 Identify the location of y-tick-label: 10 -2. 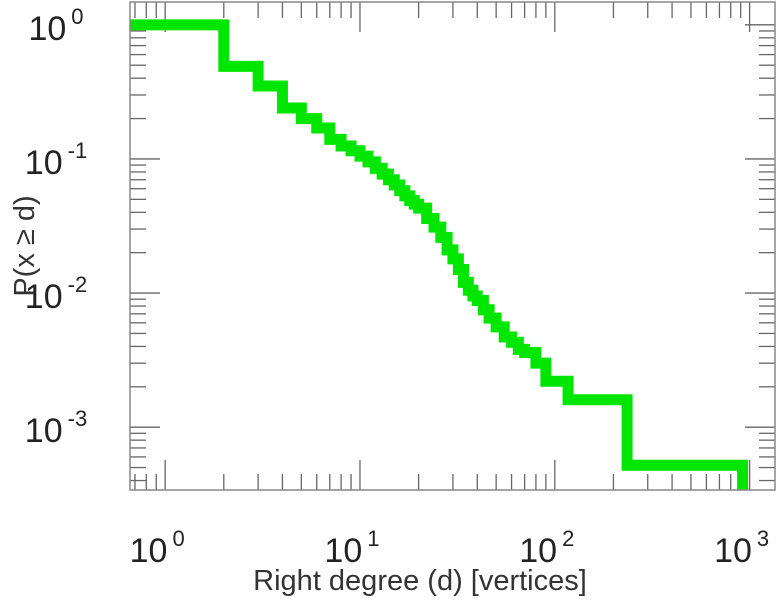
(56, 294).